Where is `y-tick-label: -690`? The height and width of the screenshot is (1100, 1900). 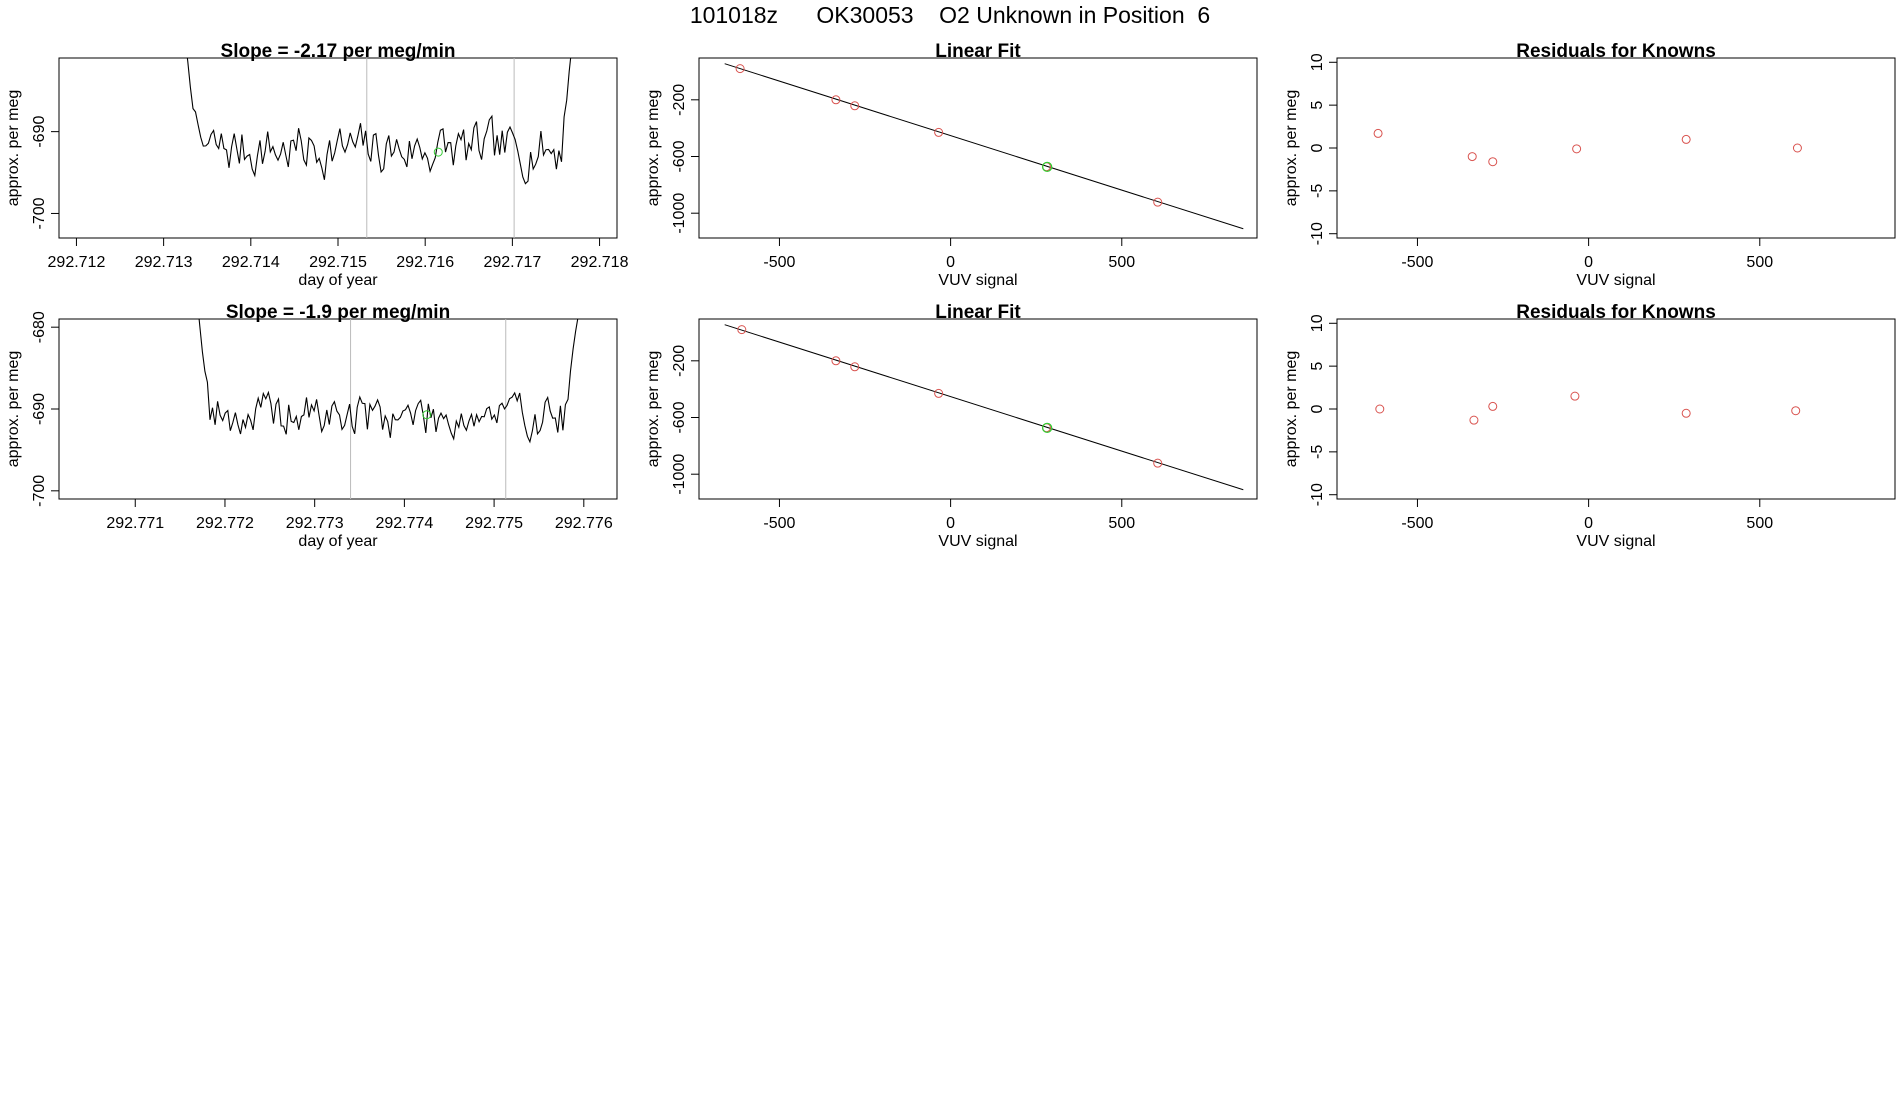
y-tick-label: -690 is located at coordinates (39, 409).